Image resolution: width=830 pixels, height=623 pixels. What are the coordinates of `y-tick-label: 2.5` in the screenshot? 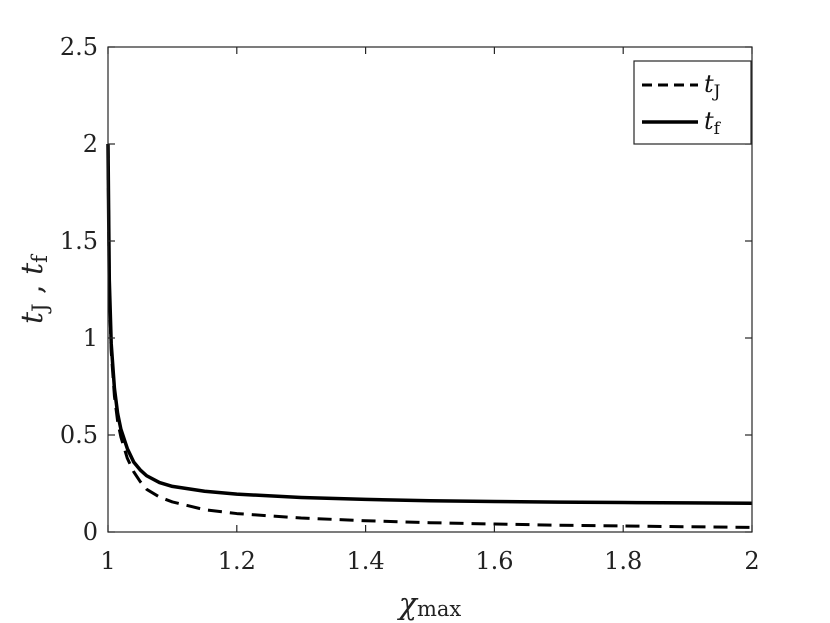 It's located at (79, 47).